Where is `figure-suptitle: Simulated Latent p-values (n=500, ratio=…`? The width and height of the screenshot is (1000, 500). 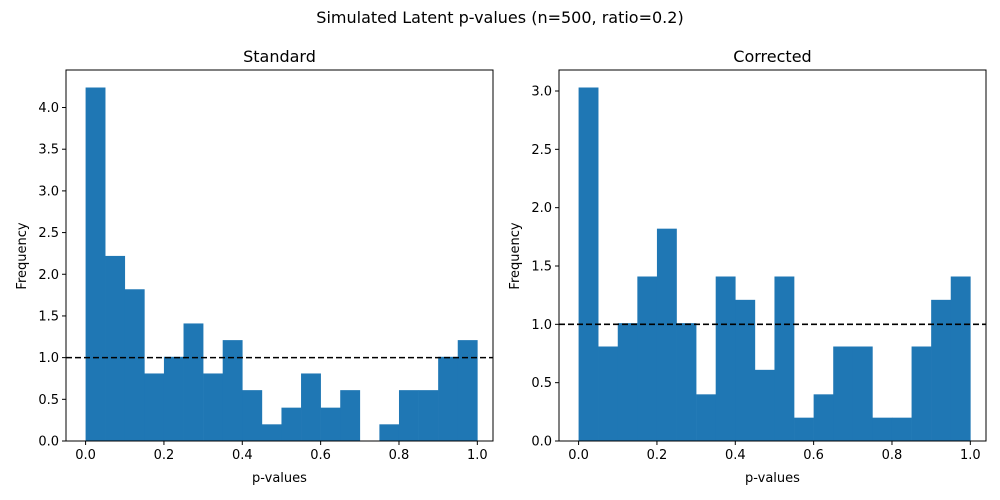
figure-suptitle: Simulated Latent p-values (n=500, ratio=… is located at coordinates (499, 17).